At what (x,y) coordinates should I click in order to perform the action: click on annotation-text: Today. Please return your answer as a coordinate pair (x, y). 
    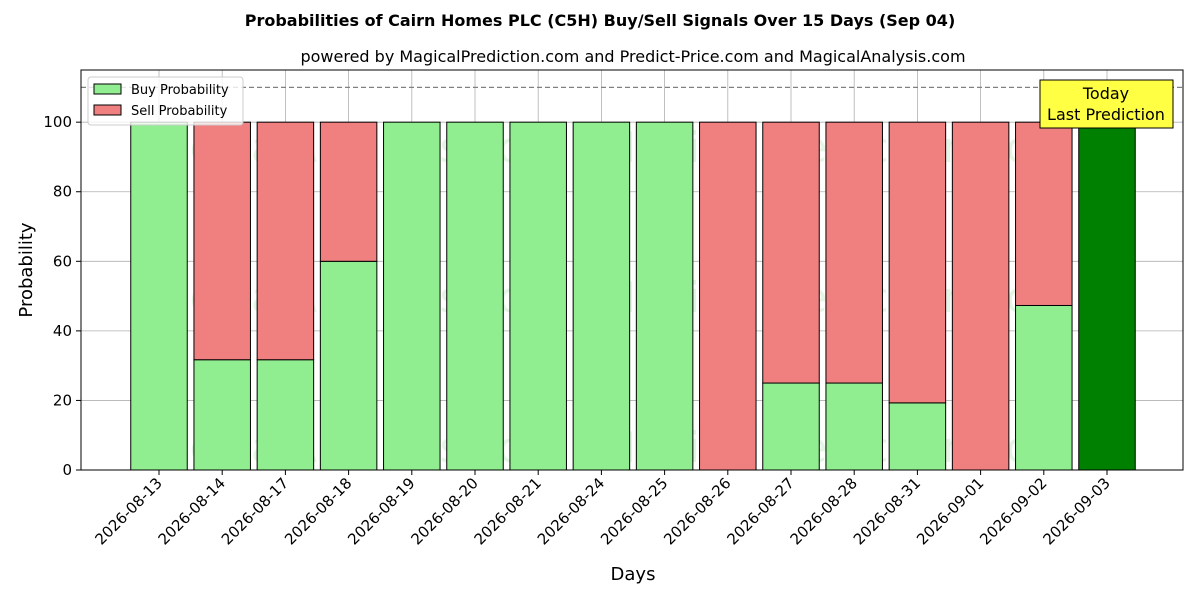
    Looking at the image, I should click on (1105, 93).